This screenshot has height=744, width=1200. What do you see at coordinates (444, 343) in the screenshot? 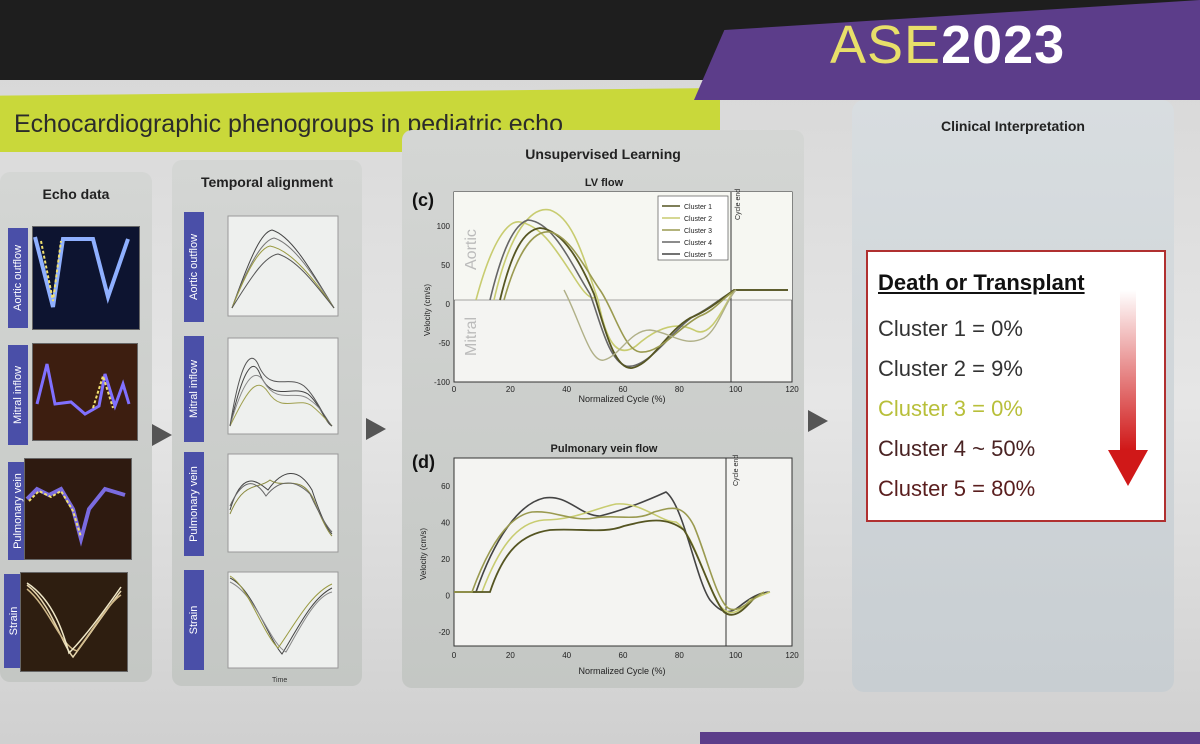
I see `lv-y-tick-label: -50` at bounding box center [444, 343].